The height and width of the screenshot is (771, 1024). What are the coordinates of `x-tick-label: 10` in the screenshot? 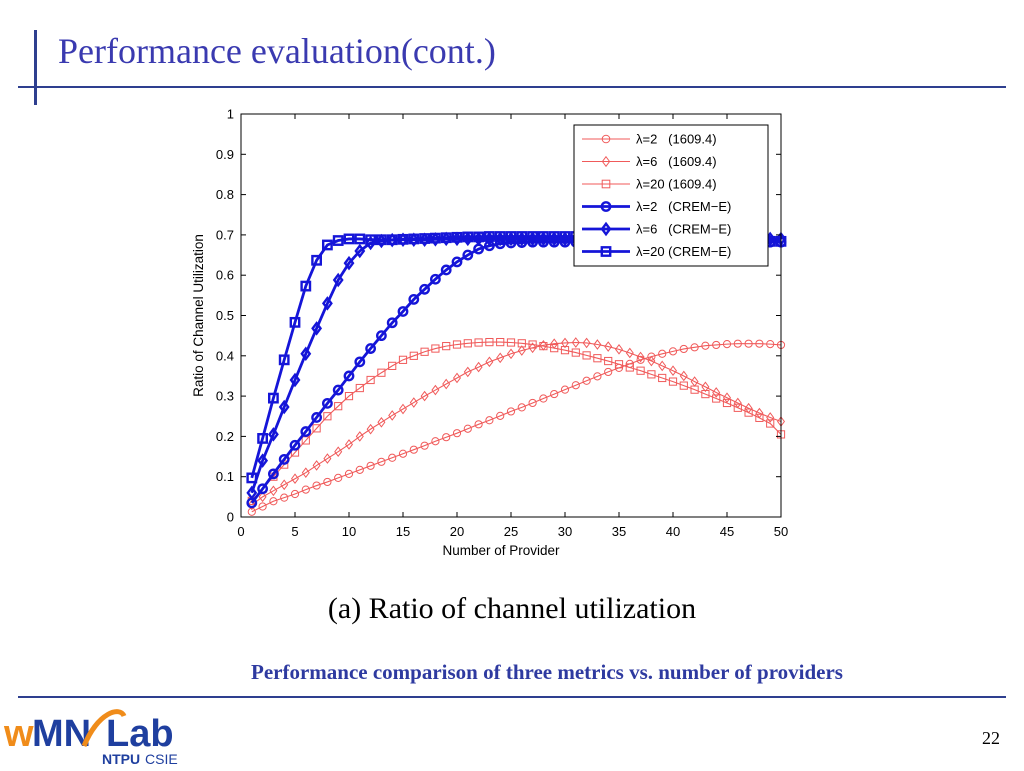 It's located at (349, 531).